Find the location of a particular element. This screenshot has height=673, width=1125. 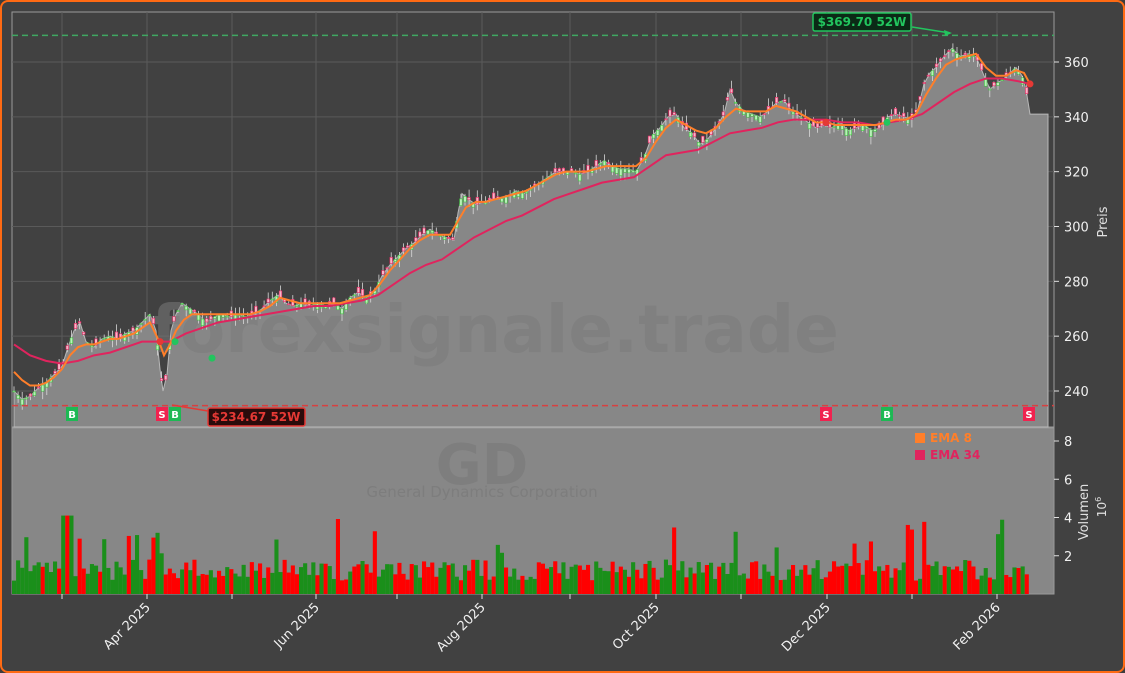

crossover-dot is located at coordinates (887, 122).